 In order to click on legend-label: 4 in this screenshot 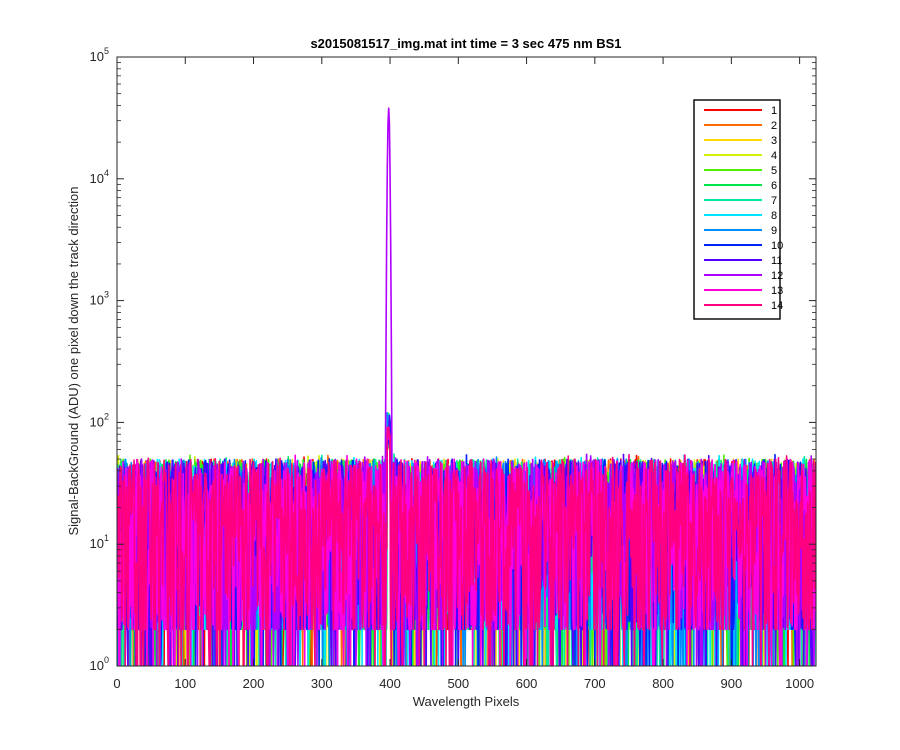, I will do `click(774, 156)`.